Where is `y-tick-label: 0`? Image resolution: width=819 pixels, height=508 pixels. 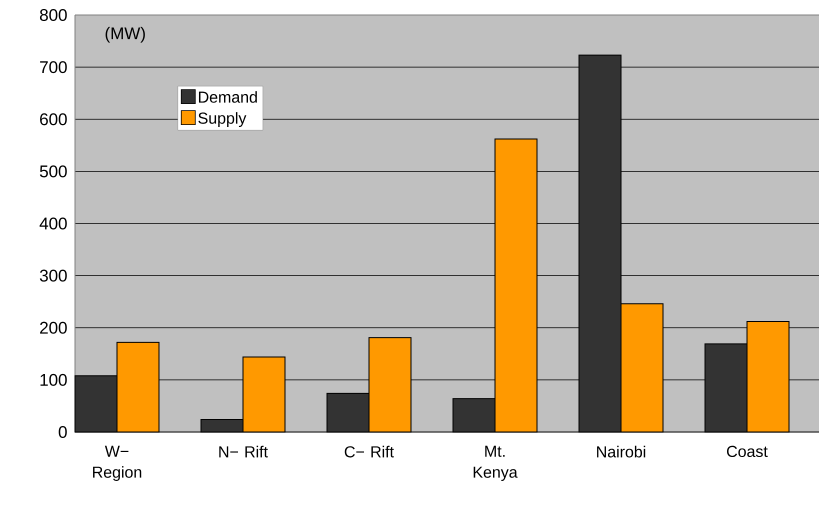 y-tick-label: 0 is located at coordinates (62, 432).